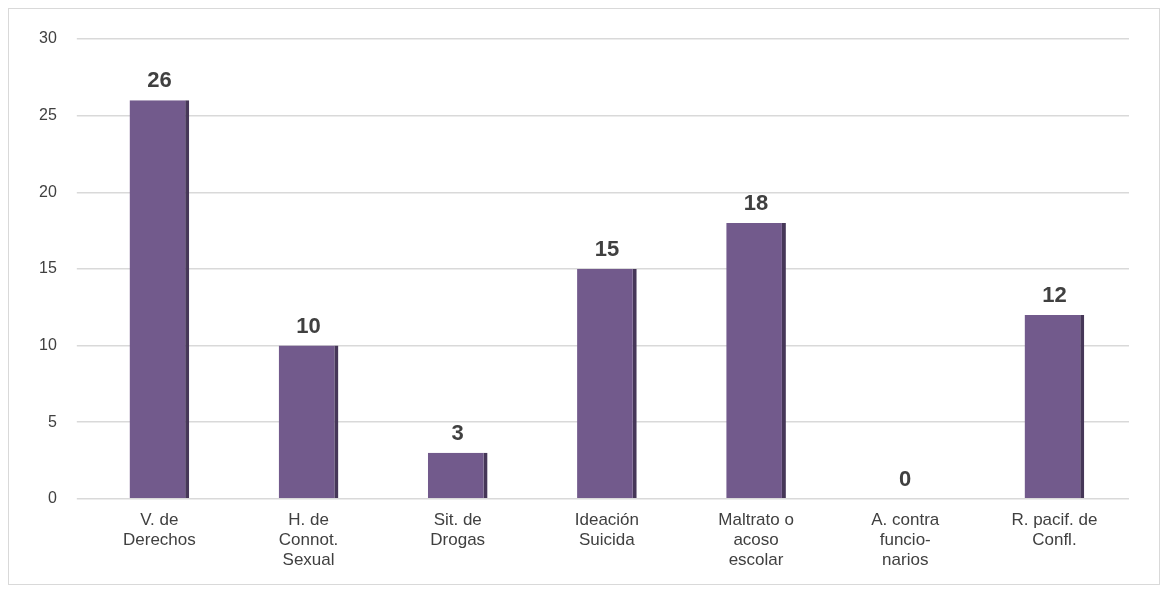 The image size is (1167, 592). I want to click on y-tick-label: 0, so click(52, 498).